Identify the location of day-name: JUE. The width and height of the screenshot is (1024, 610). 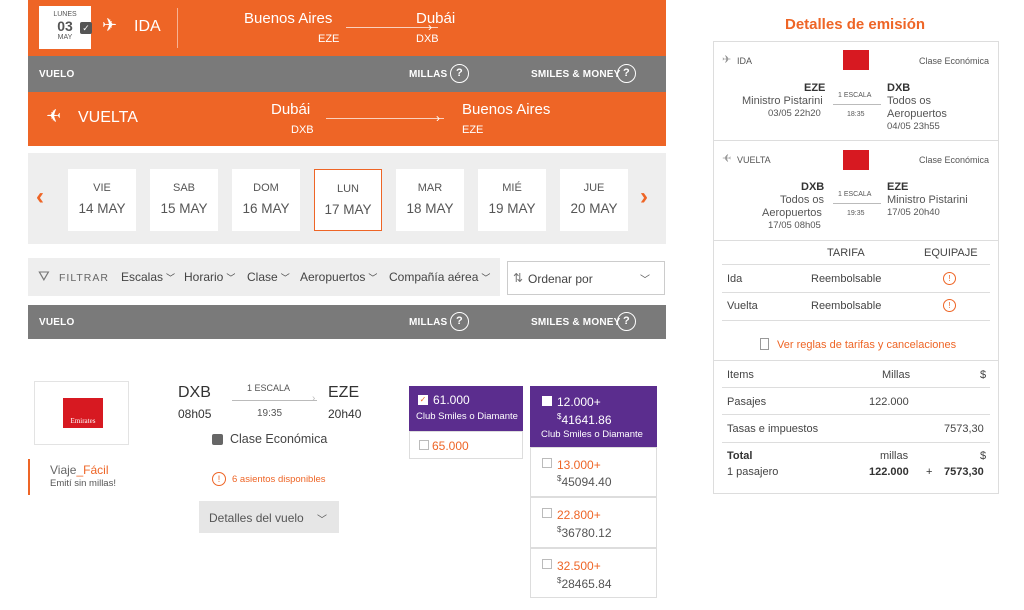
(594, 188).